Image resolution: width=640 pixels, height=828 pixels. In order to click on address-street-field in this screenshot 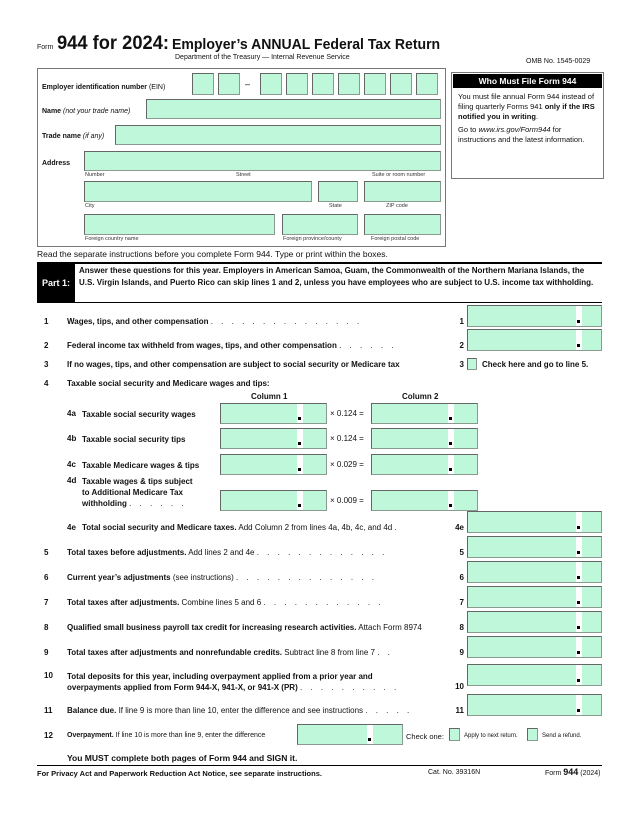, I will do `click(262, 161)`.